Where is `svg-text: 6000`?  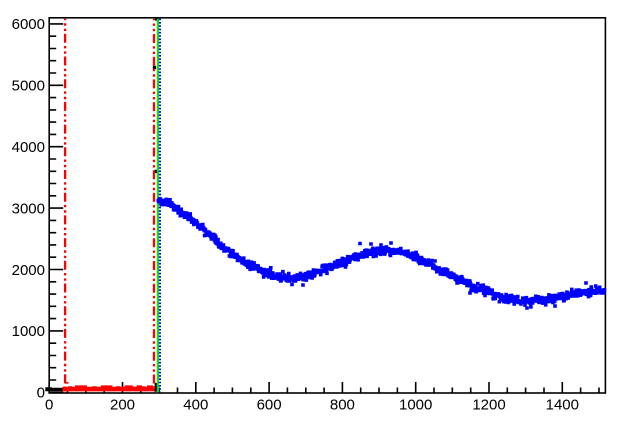
svg-text: 6000 is located at coordinates (28, 24).